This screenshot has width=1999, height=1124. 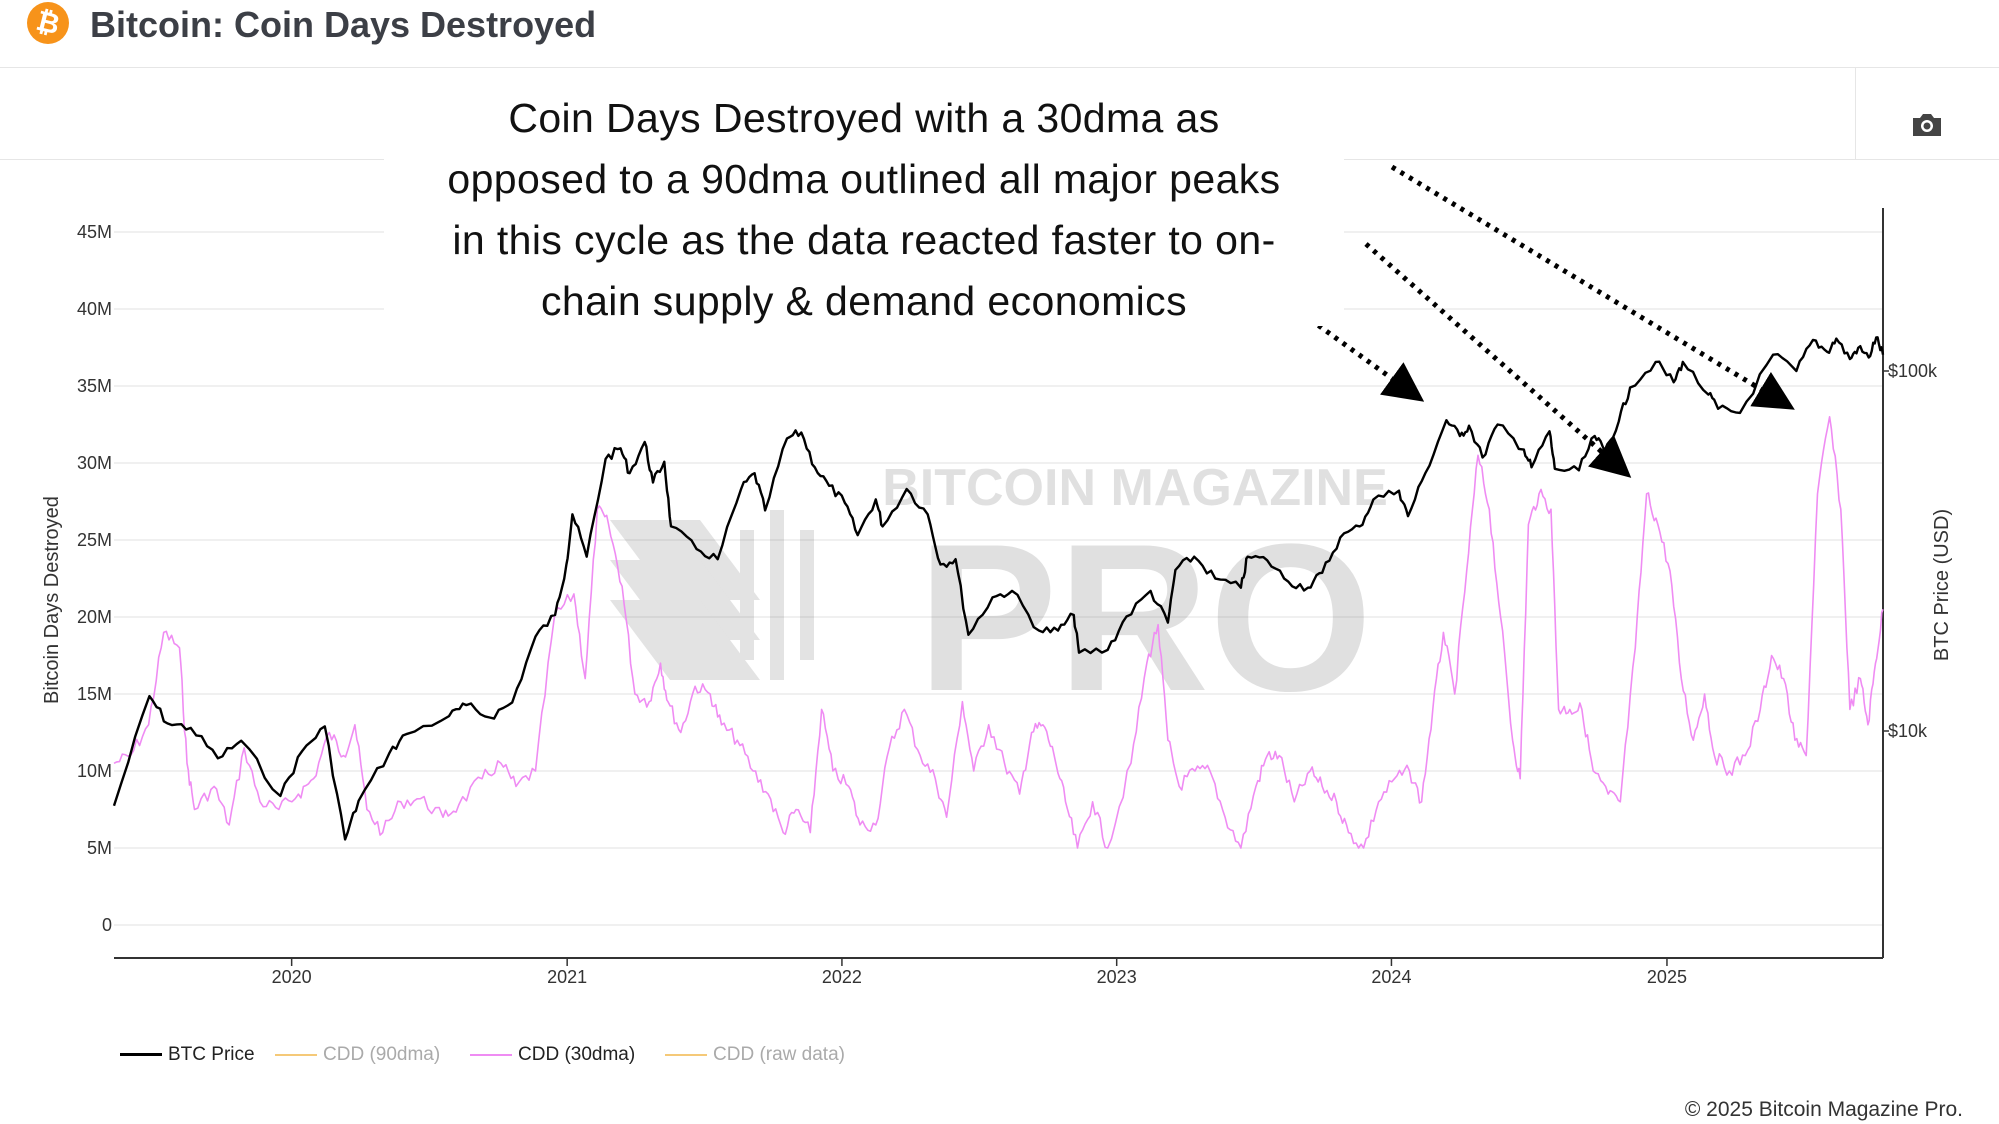 I want to click on x-tick-label: 2025, so click(x=1667, y=977).